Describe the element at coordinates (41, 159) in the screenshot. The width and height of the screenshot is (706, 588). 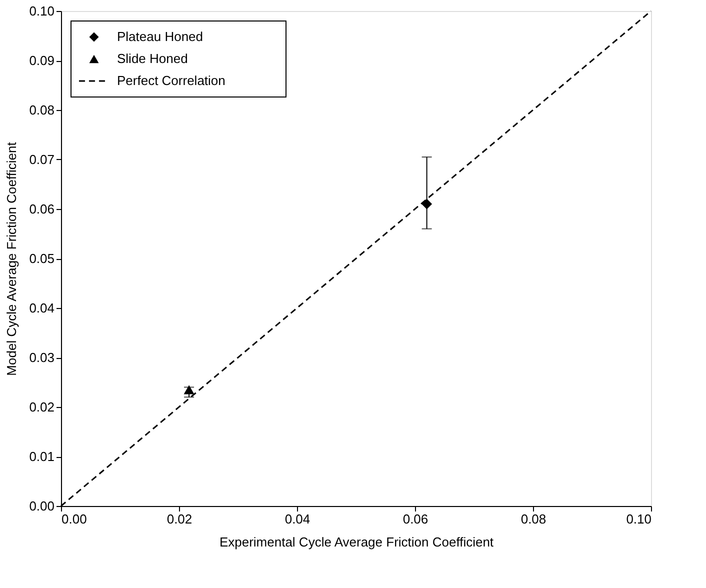
I see `y-tick-label: 0.07` at that location.